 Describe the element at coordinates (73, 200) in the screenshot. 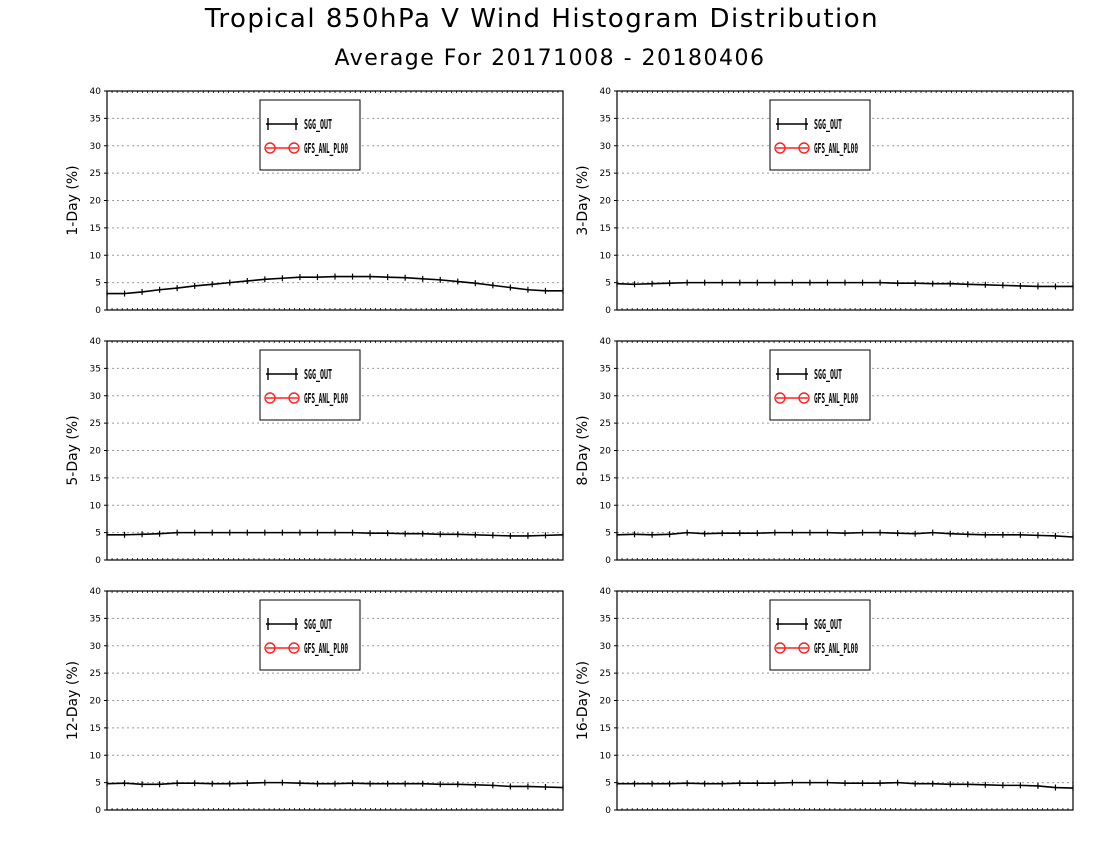

I see `y-axis-label: 1-Day (%)` at that location.